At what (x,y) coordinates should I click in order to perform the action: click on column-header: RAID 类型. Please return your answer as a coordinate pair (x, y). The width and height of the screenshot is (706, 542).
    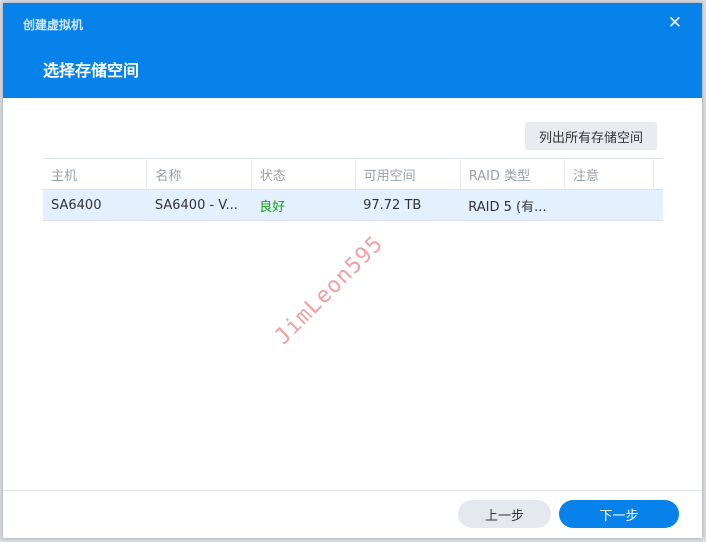
    Looking at the image, I should click on (512, 174).